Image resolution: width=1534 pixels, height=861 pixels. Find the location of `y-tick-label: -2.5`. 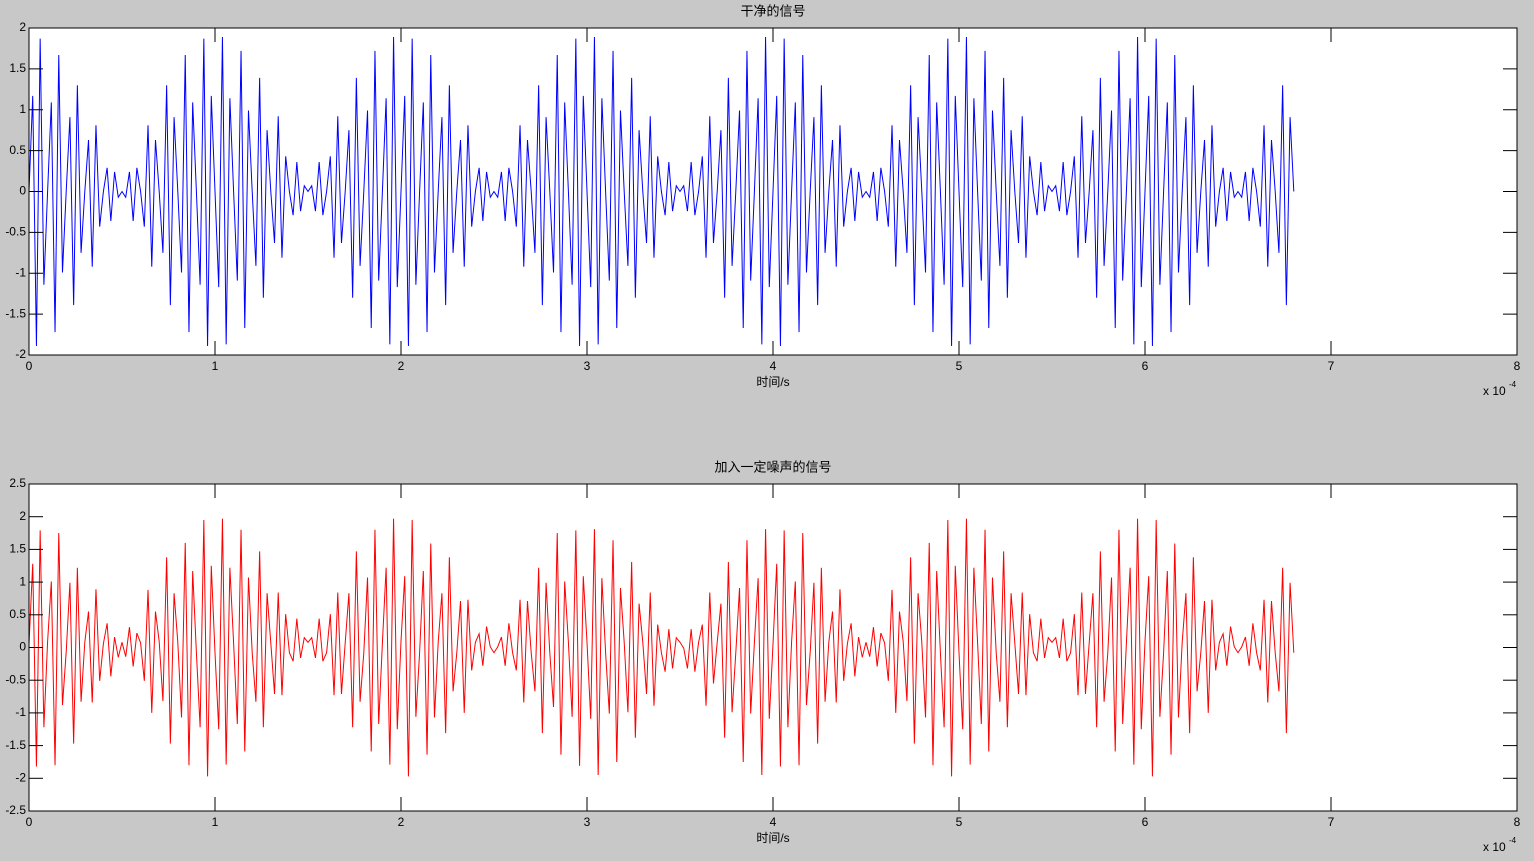

y-tick-label: -2.5 is located at coordinates (15, 810).